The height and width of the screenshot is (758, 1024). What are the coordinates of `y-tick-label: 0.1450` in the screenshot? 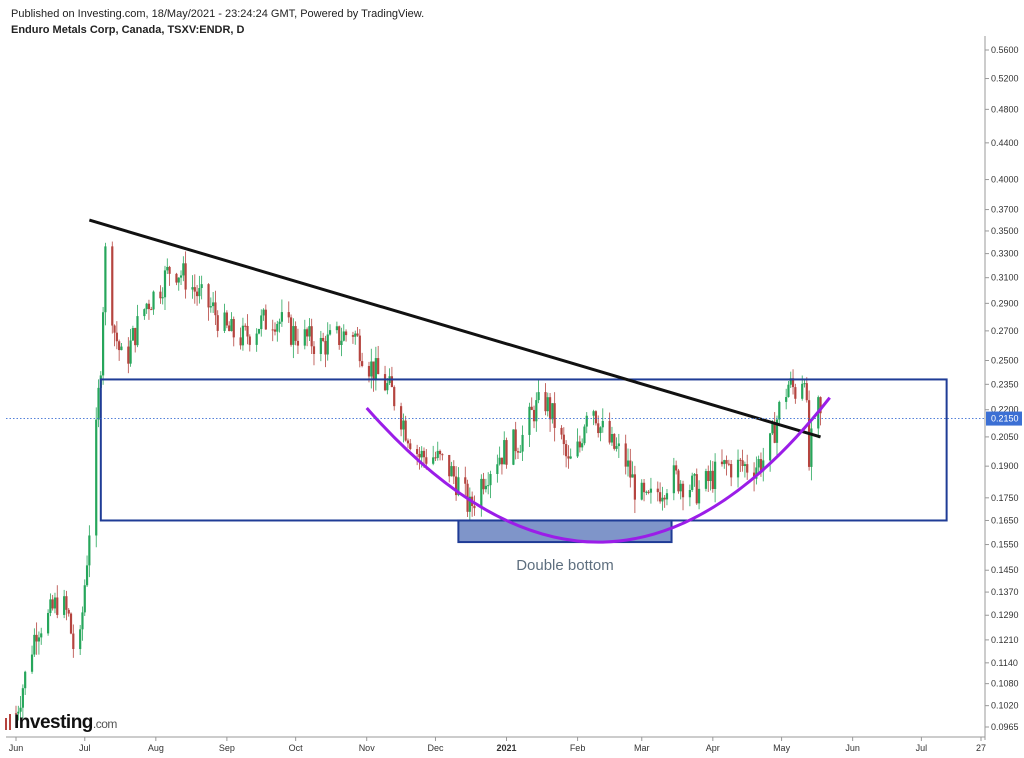 It's located at (1005, 570).